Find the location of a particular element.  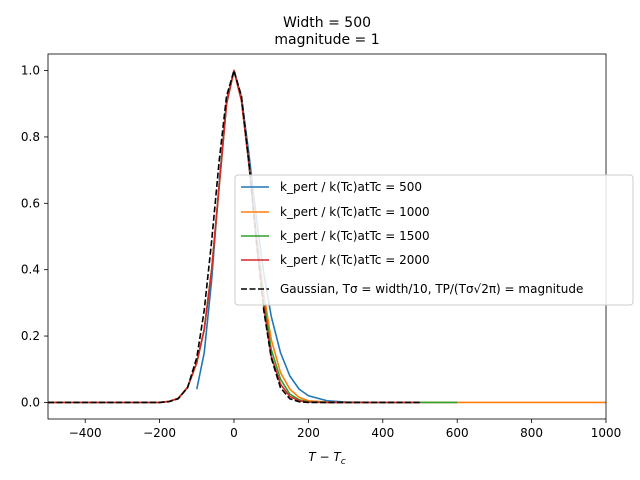

y-tick-label: 0.2 is located at coordinates (30, 336).